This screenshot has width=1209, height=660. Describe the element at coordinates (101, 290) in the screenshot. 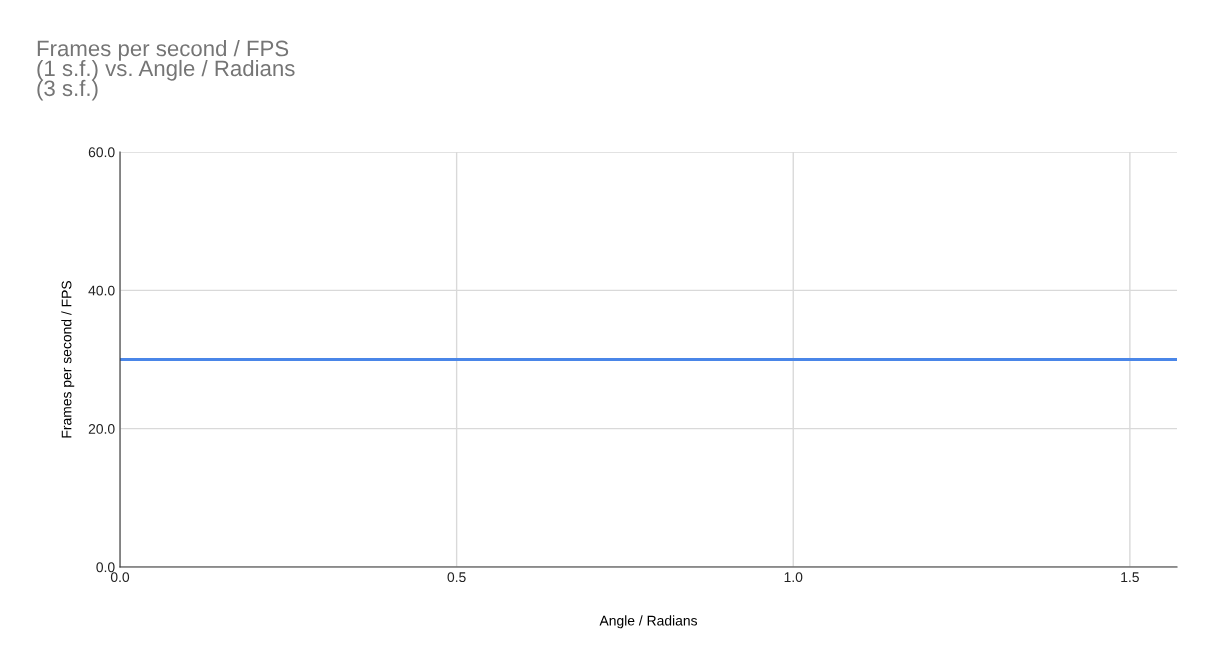

I see `y-tick-label: 40.0` at that location.